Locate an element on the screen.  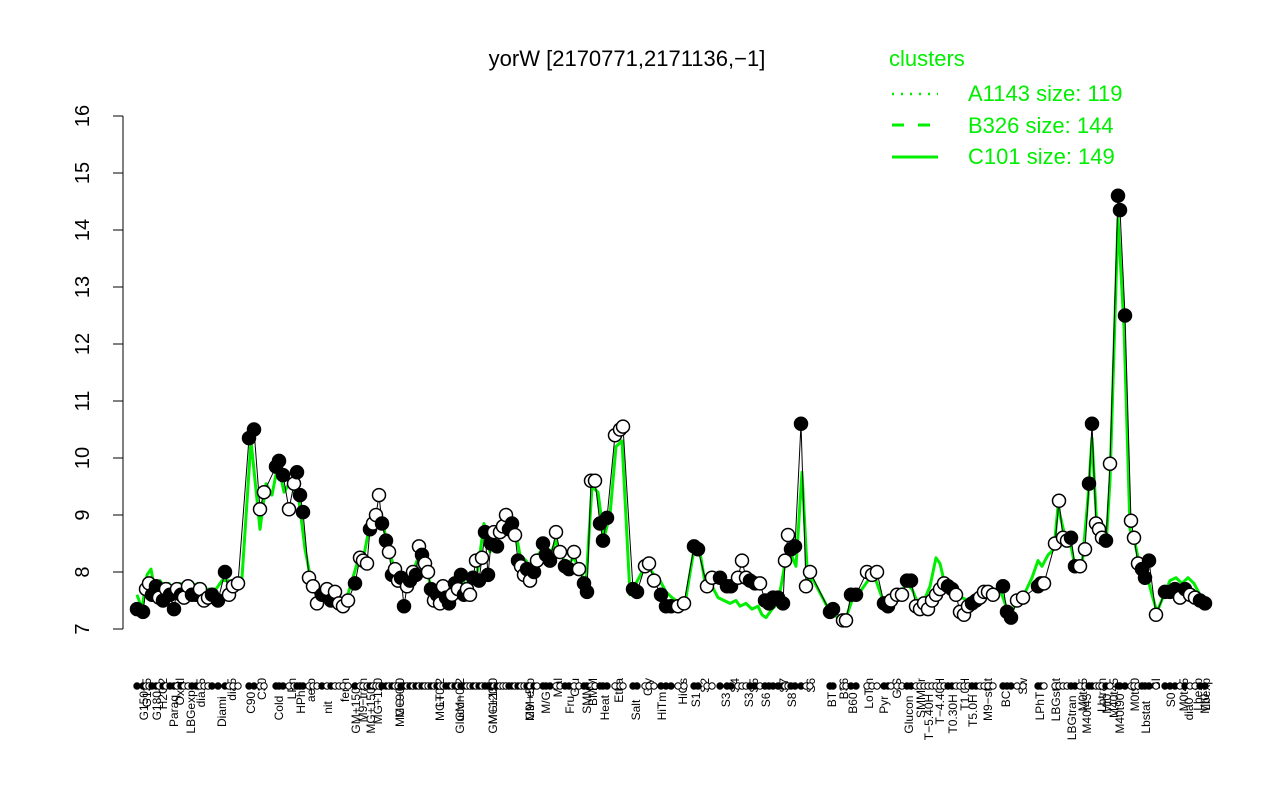
x-label: LBGexp is located at coordinates (191, 712).